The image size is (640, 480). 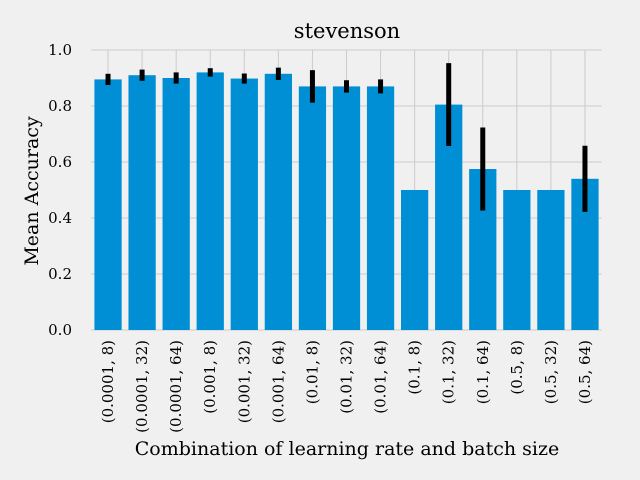 What do you see at coordinates (60, 274) in the screenshot?
I see `y-tick-label: 0.2` at bounding box center [60, 274].